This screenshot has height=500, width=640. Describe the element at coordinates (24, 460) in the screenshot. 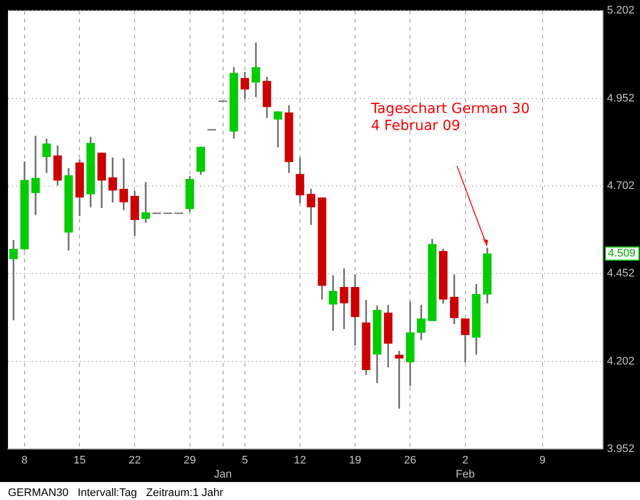

I see `x-tick-label: 8` at that location.